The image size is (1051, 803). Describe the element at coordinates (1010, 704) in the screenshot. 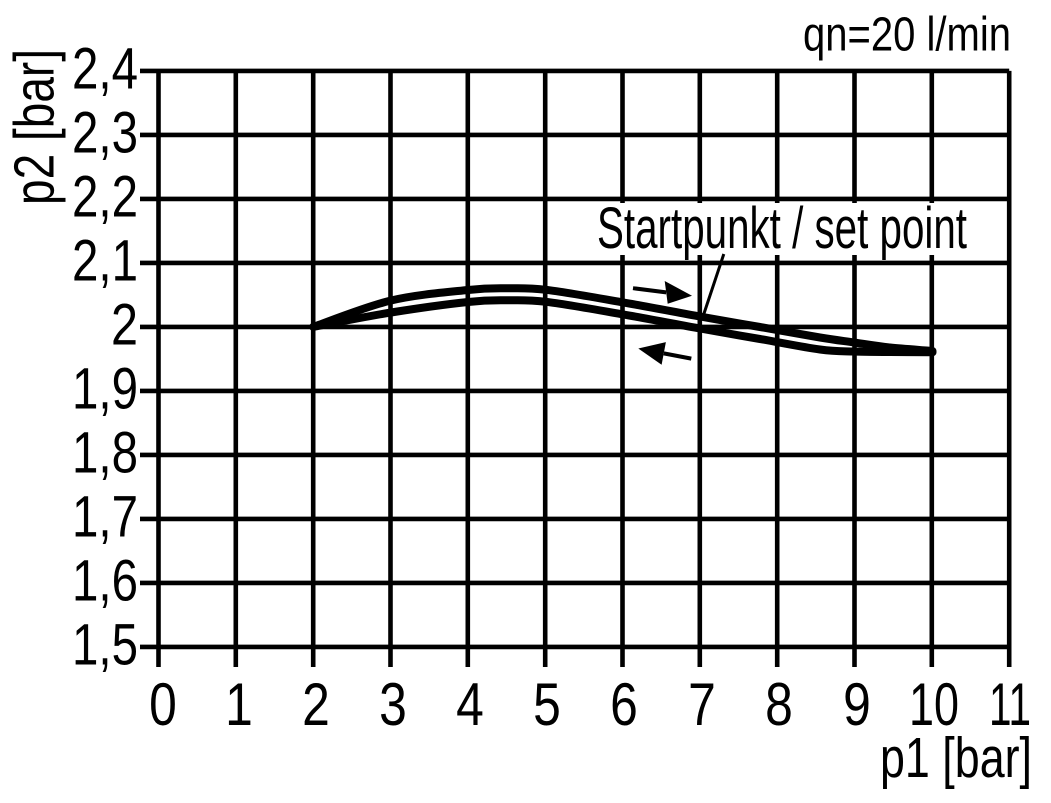

I see `svg-text: 11` at that location.